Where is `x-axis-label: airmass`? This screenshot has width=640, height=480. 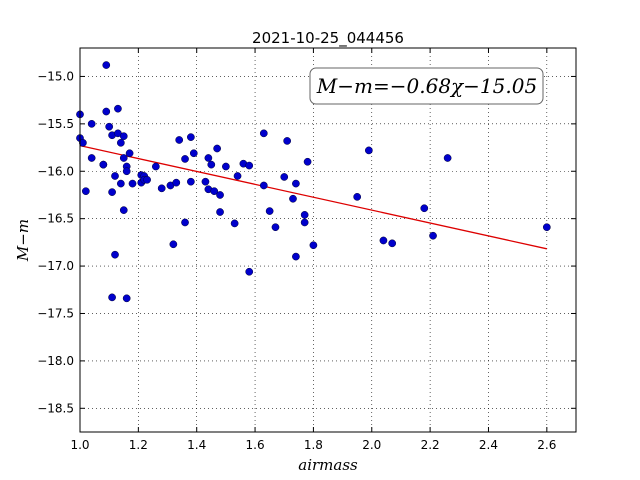
x-axis-label: airmass is located at coordinates (328, 465).